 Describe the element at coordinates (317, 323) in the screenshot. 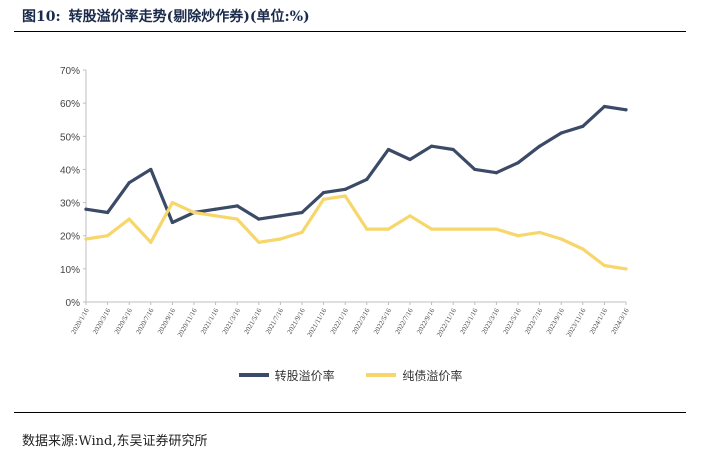

I see `x-tick-label: 2021/11/16` at that location.